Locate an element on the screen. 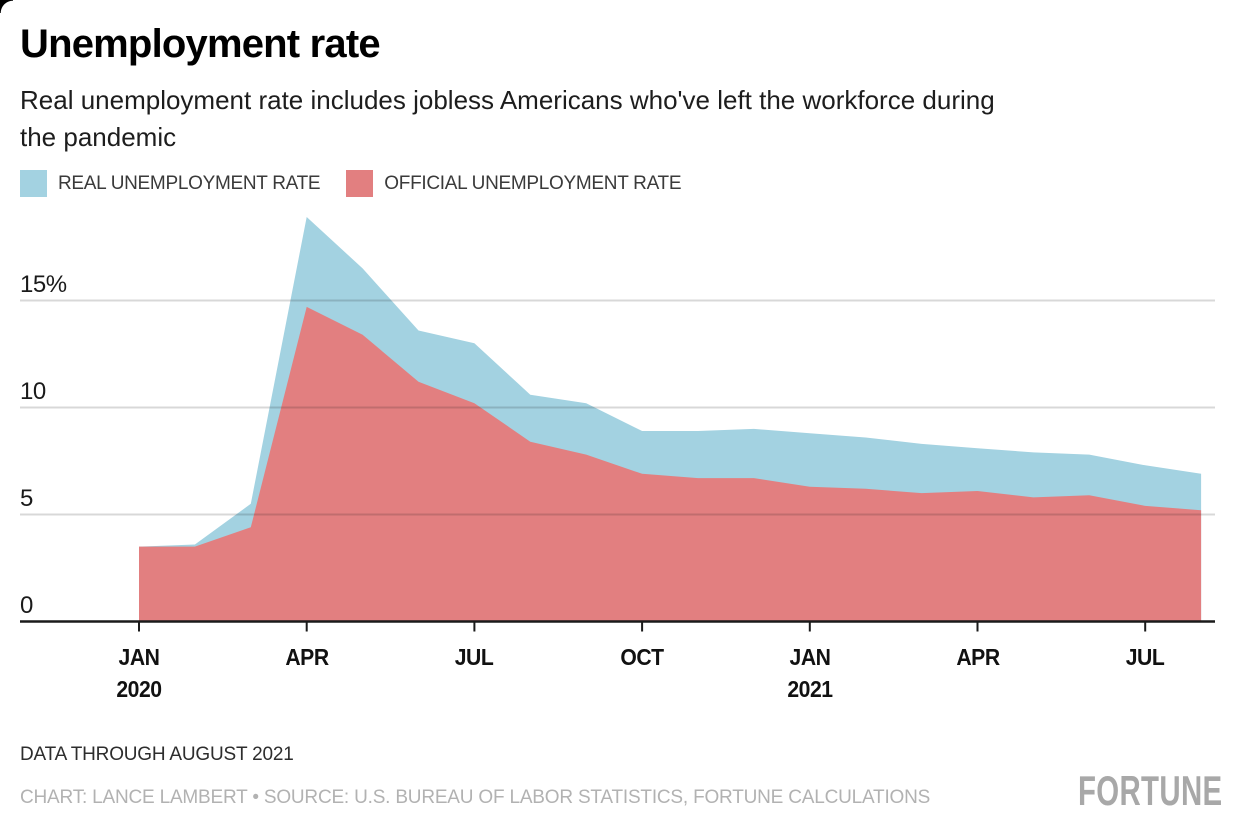  legend-label: REAL UNEMPLOYMENT RATE is located at coordinates (189, 183).